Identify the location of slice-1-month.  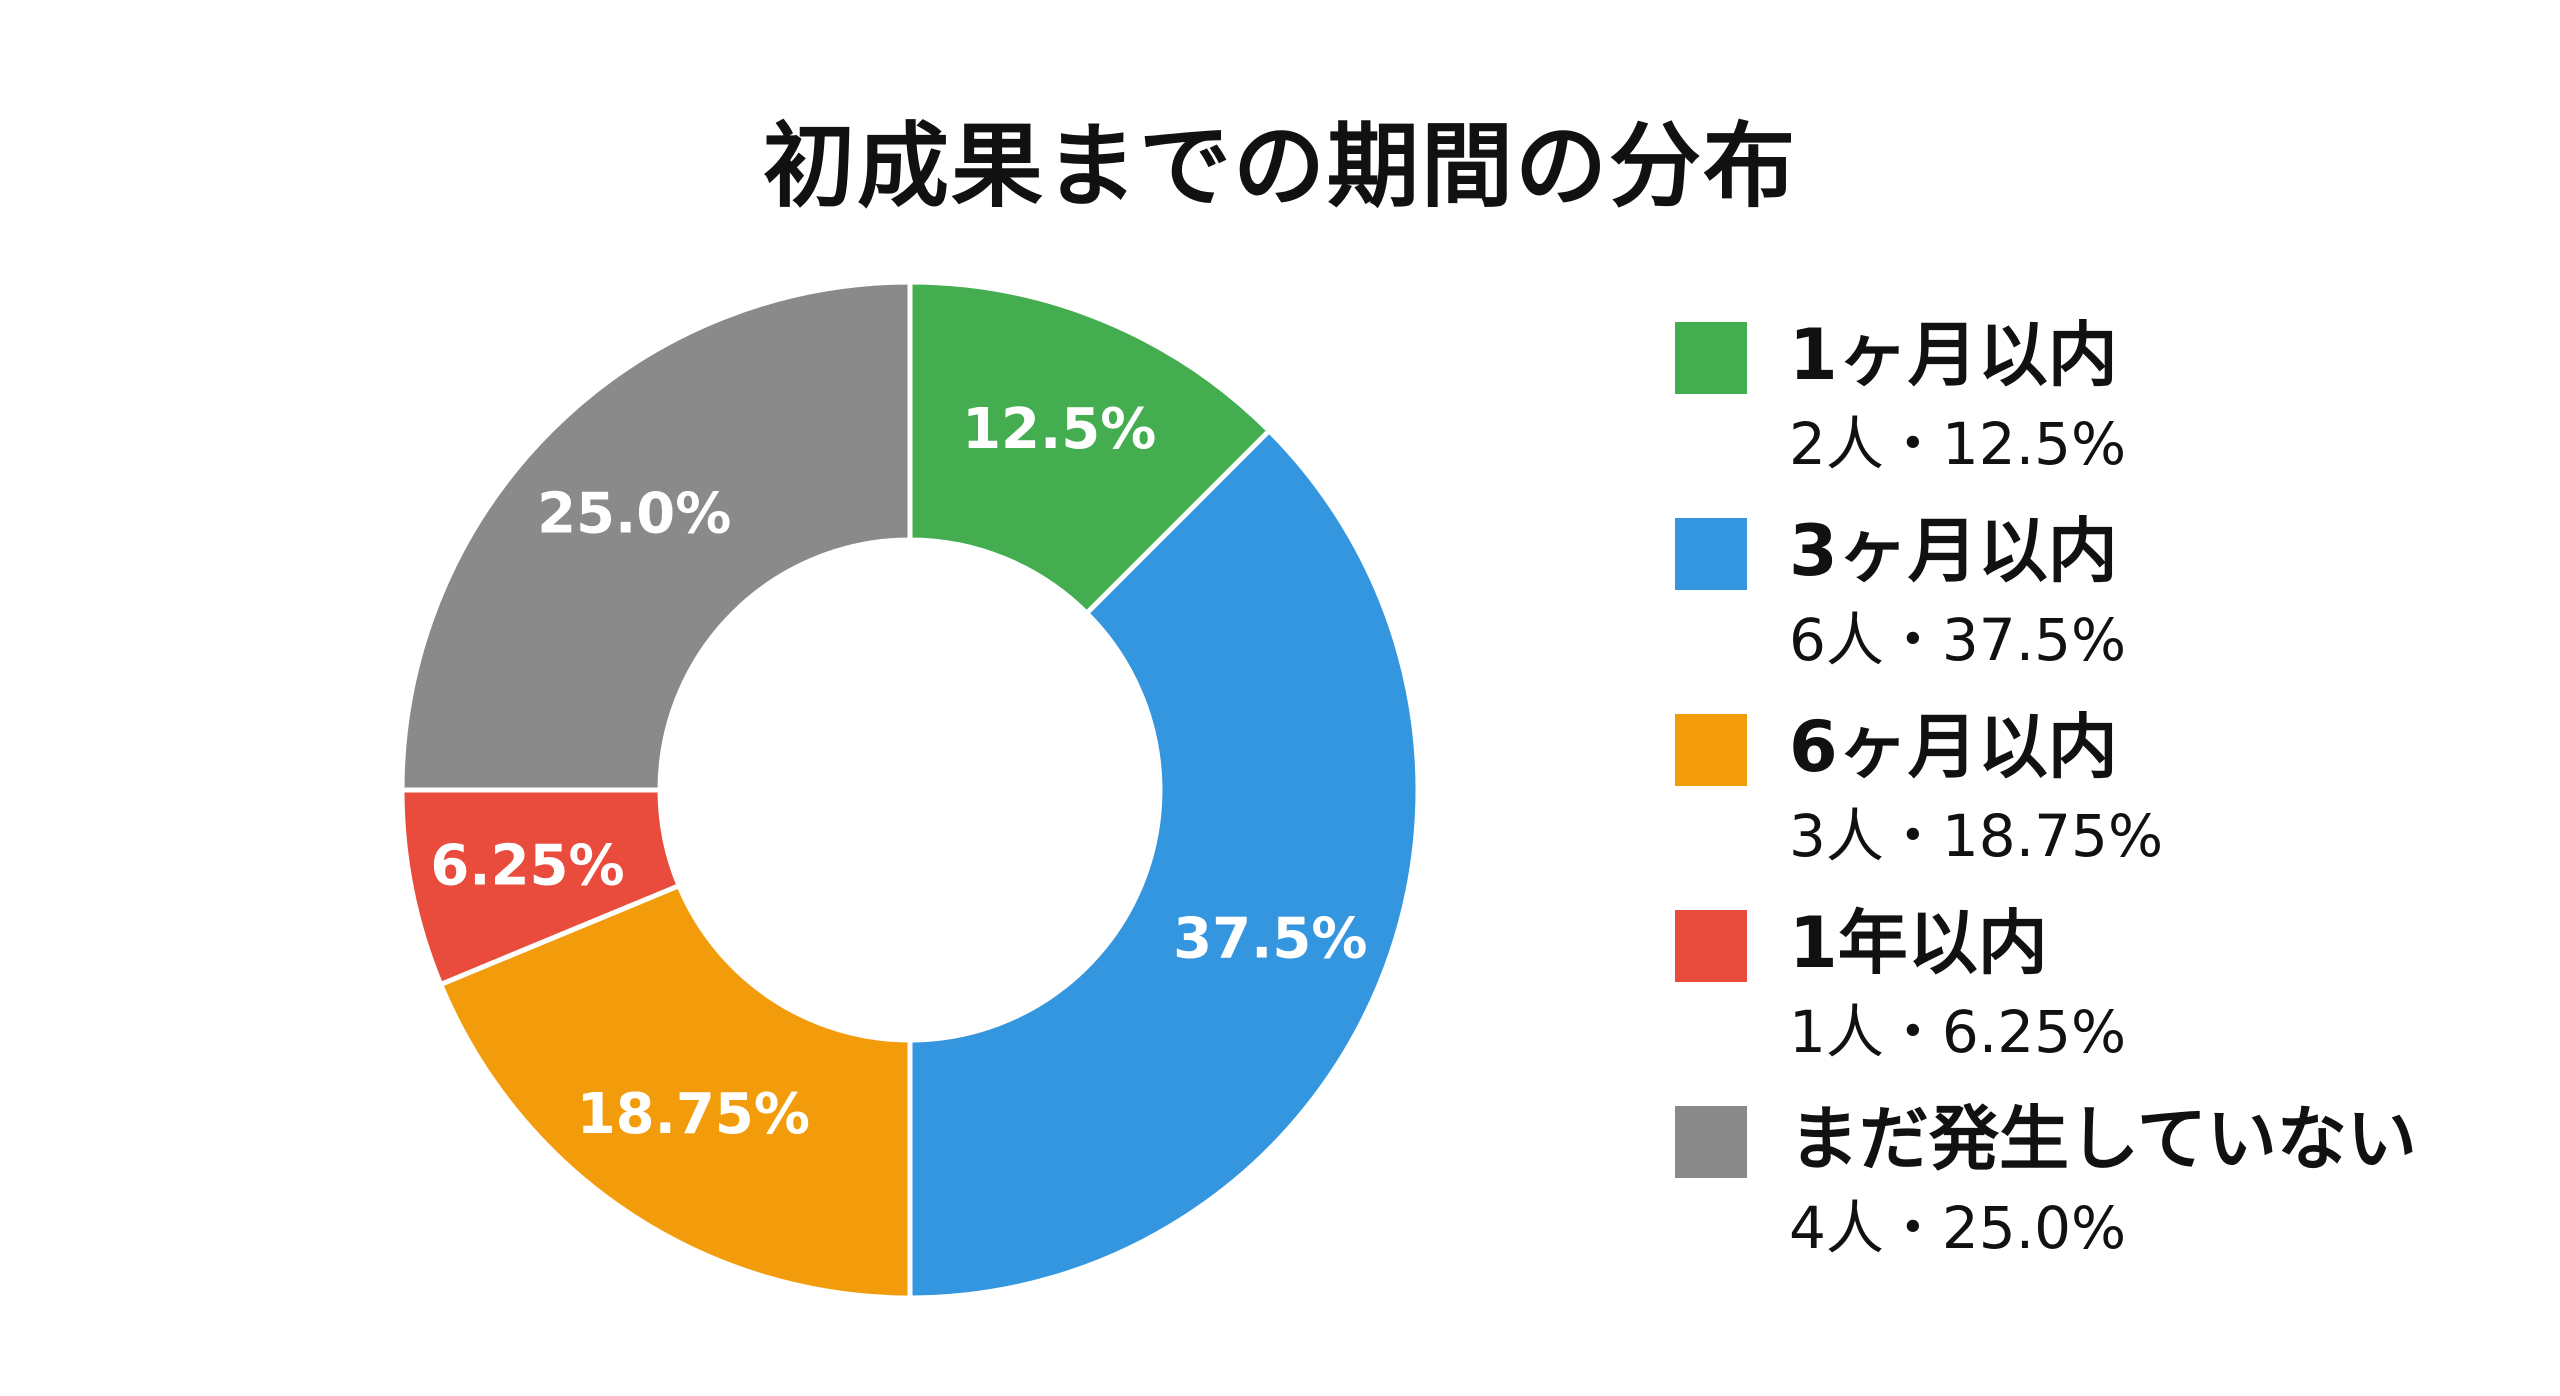
(1090, 448).